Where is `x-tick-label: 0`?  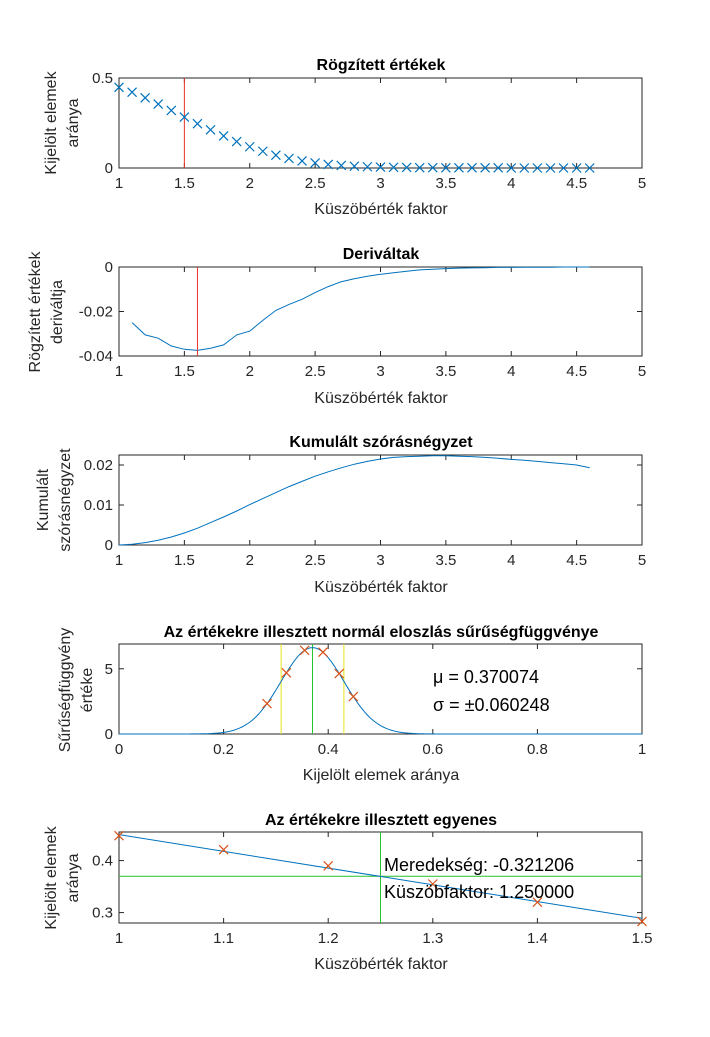 x-tick-label: 0 is located at coordinates (119, 749).